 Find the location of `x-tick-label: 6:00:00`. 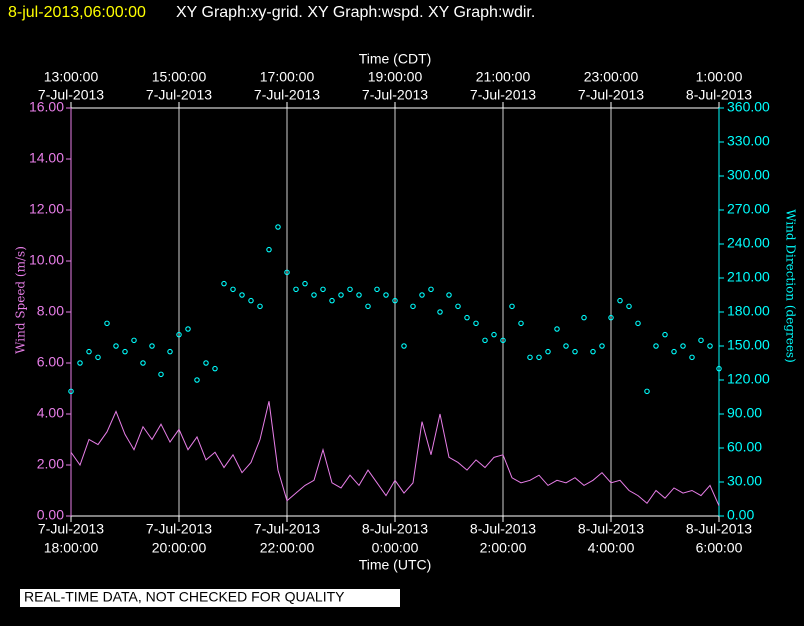

x-tick-label: 6:00:00 is located at coordinates (719, 548).